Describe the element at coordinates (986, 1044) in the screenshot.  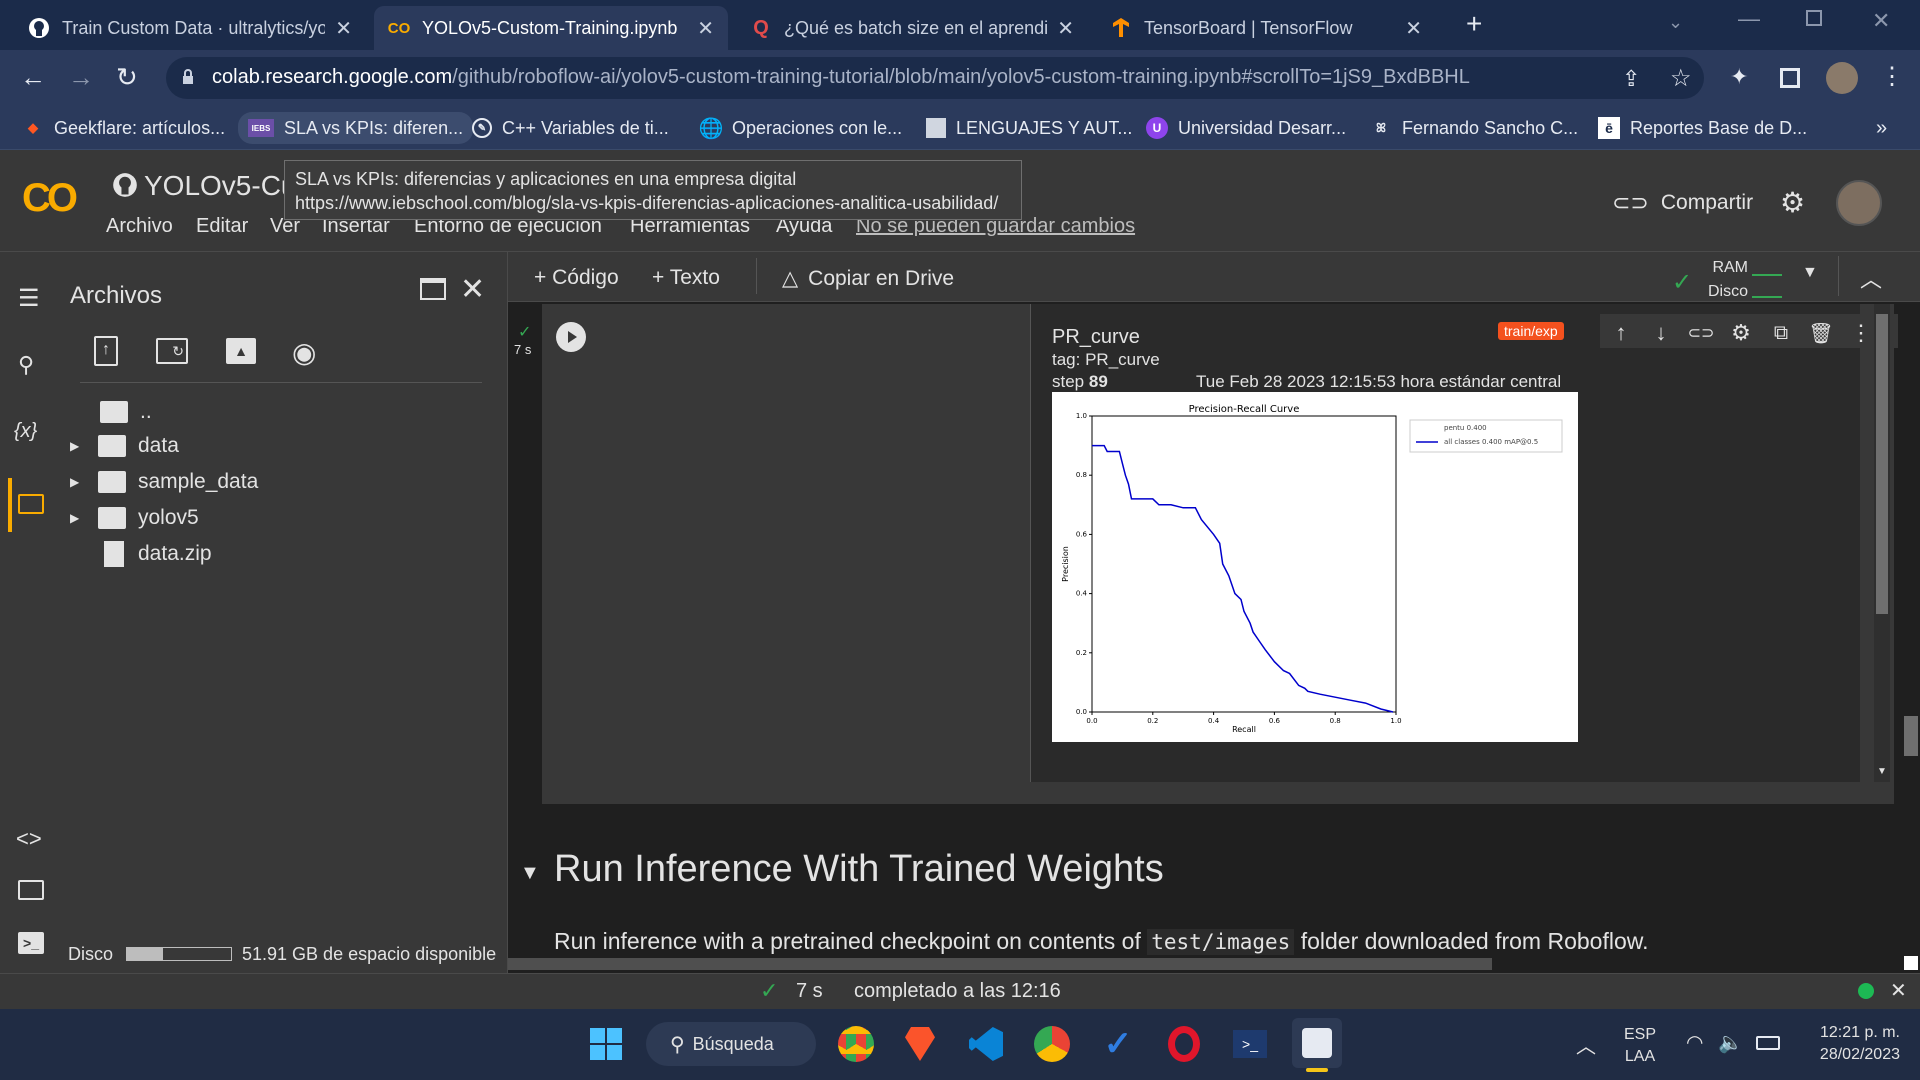
I see `vscode-icon` at that location.